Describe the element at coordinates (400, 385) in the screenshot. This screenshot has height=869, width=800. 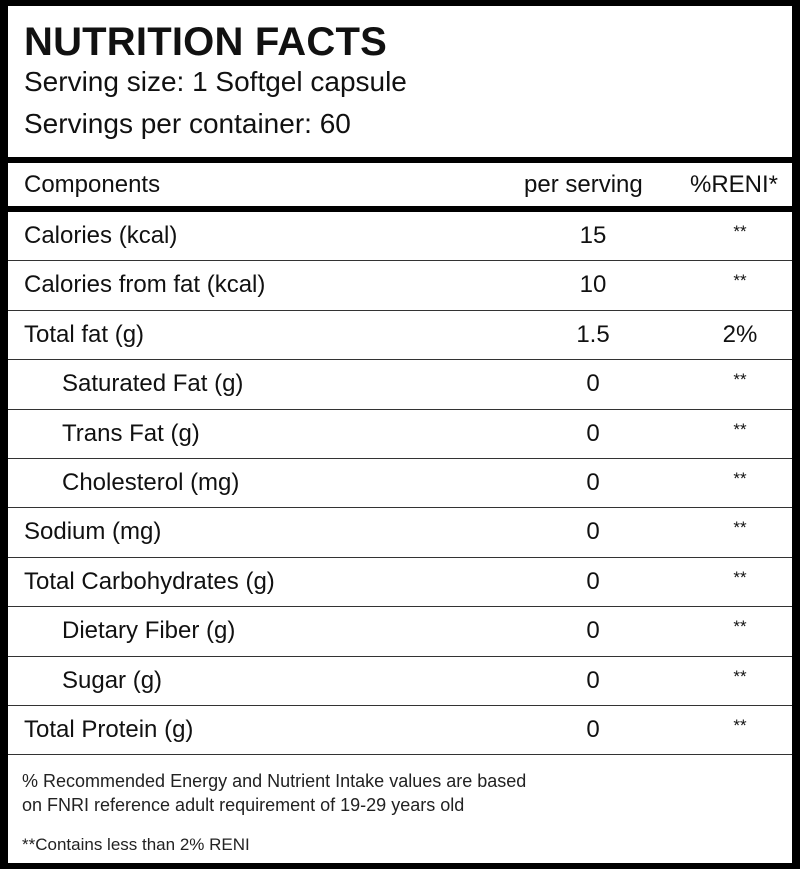
I see `table-row: Saturated Fat (g) 0 **` at that location.